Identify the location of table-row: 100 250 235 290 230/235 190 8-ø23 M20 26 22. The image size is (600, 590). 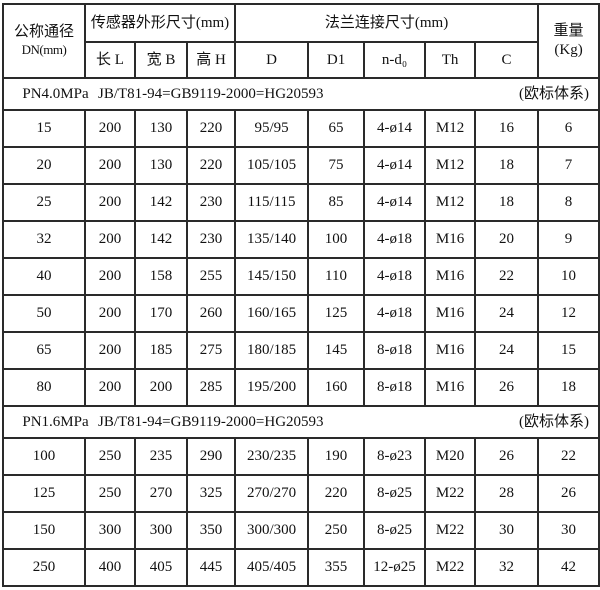
(301, 456).